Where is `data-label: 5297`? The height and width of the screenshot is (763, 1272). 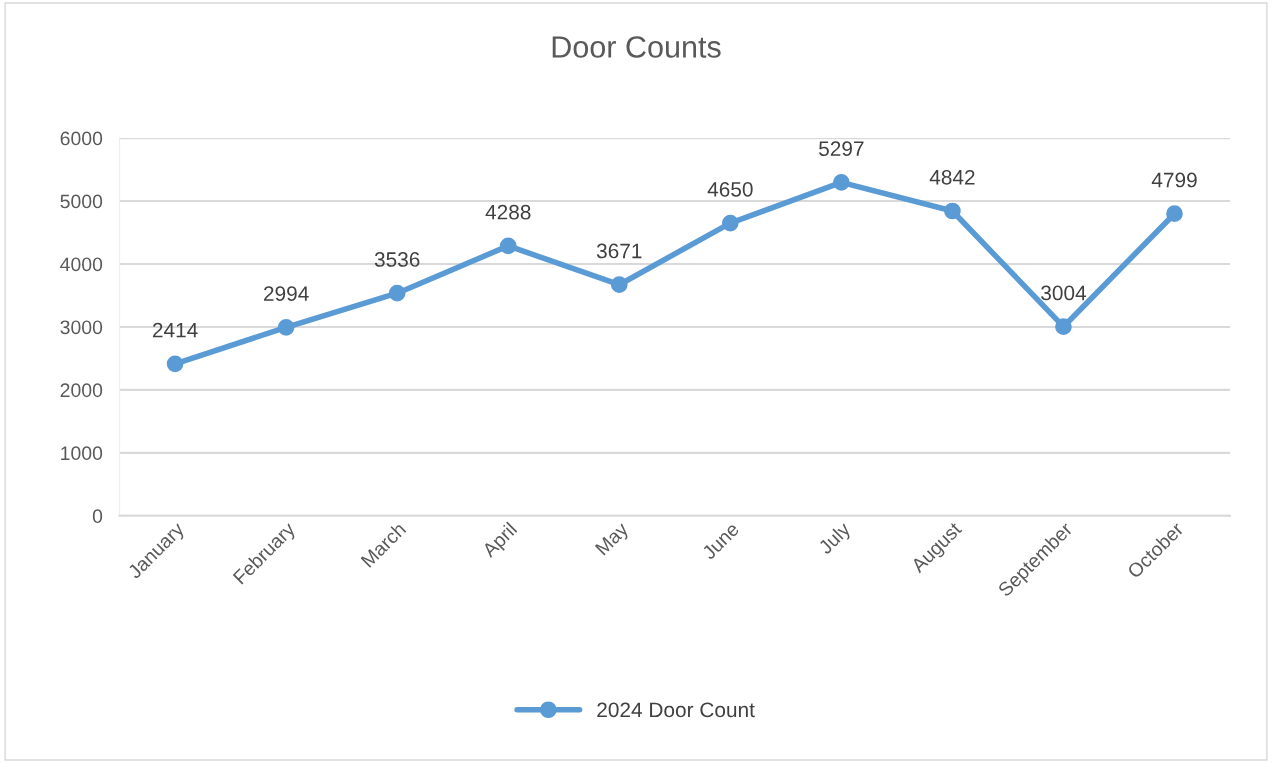
data-label: 5297 is located at coordinates (841, 149).